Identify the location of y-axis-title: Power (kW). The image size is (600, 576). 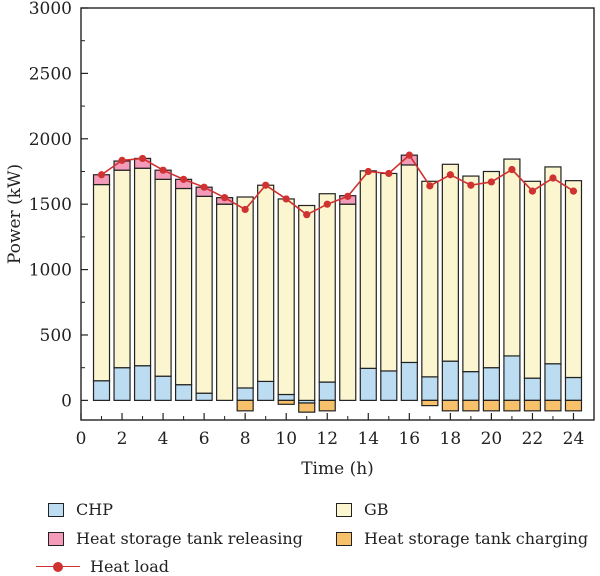
(15, 214).